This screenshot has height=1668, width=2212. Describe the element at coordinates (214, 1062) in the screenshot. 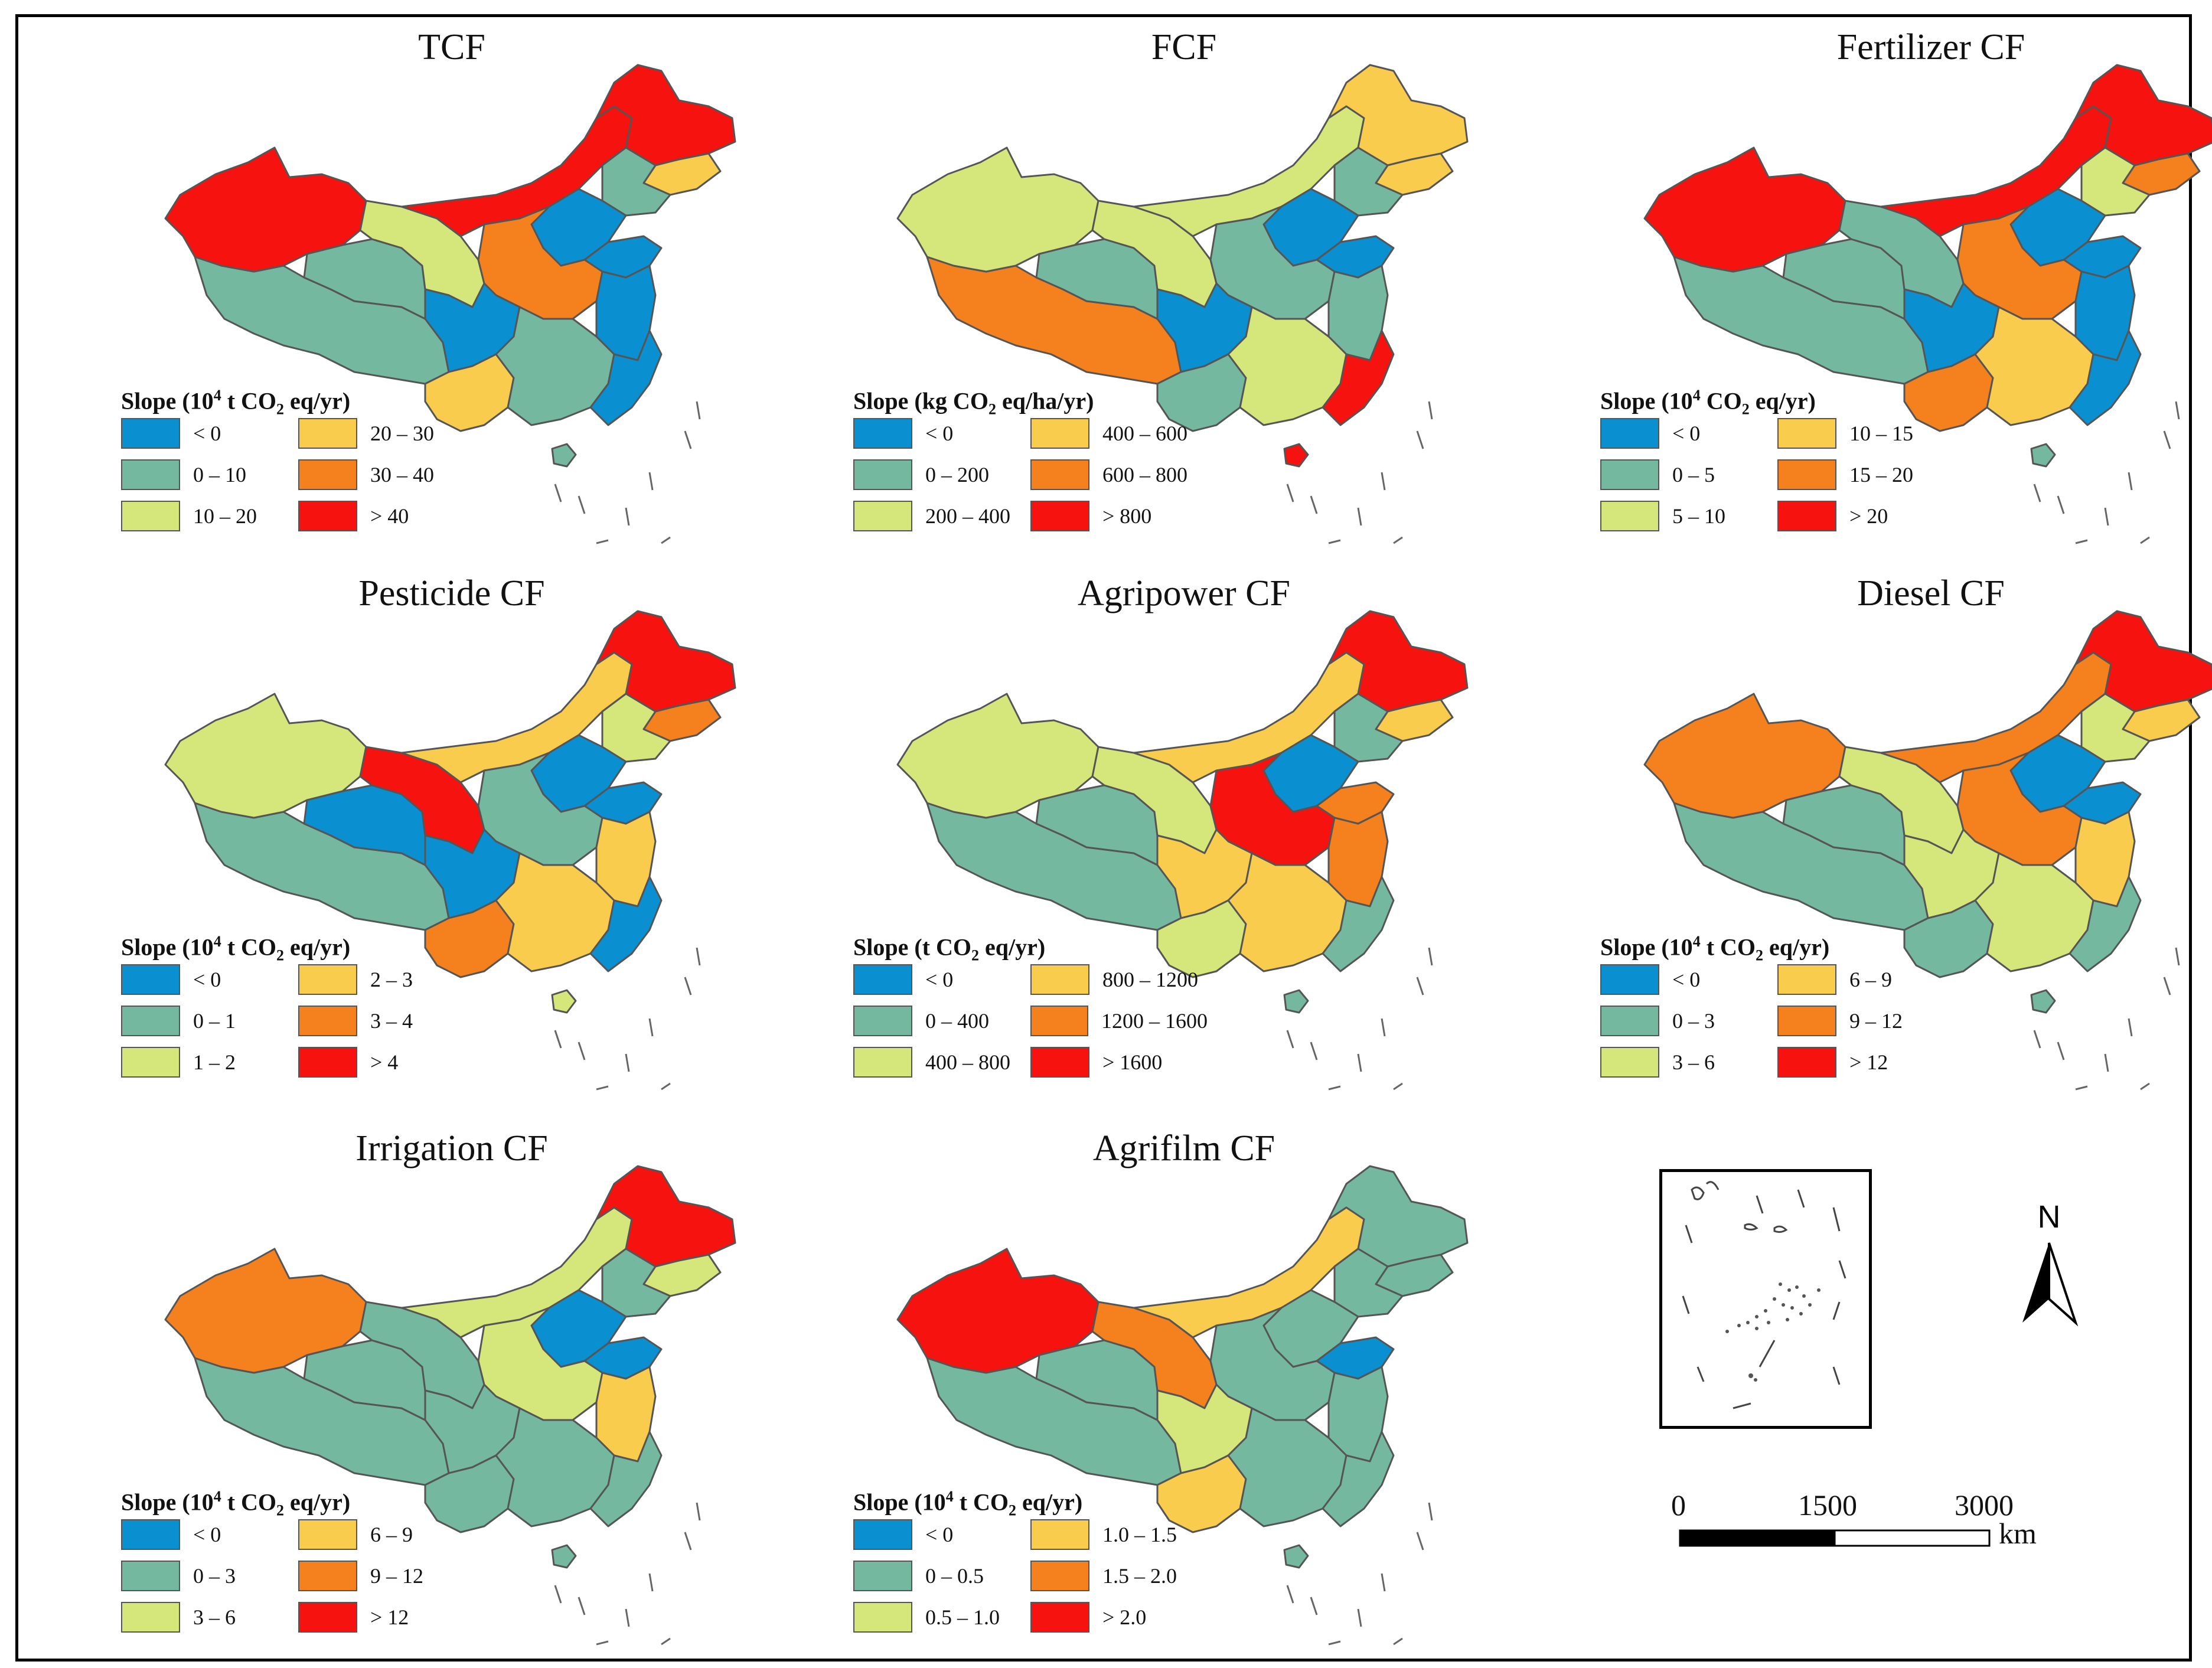

I see `legend-label: 1 – 2` at that location.